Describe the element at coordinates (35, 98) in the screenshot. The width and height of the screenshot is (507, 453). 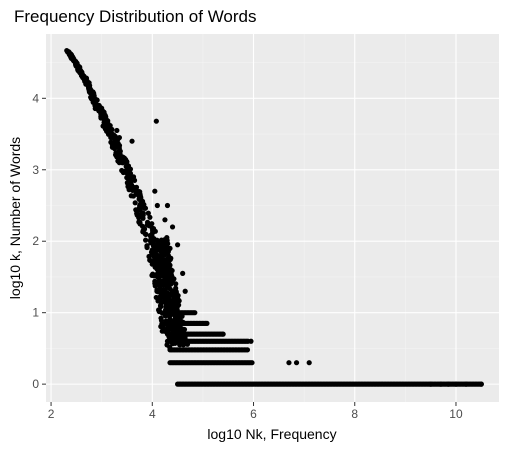
I see `y-tick-label: 4` at that location.